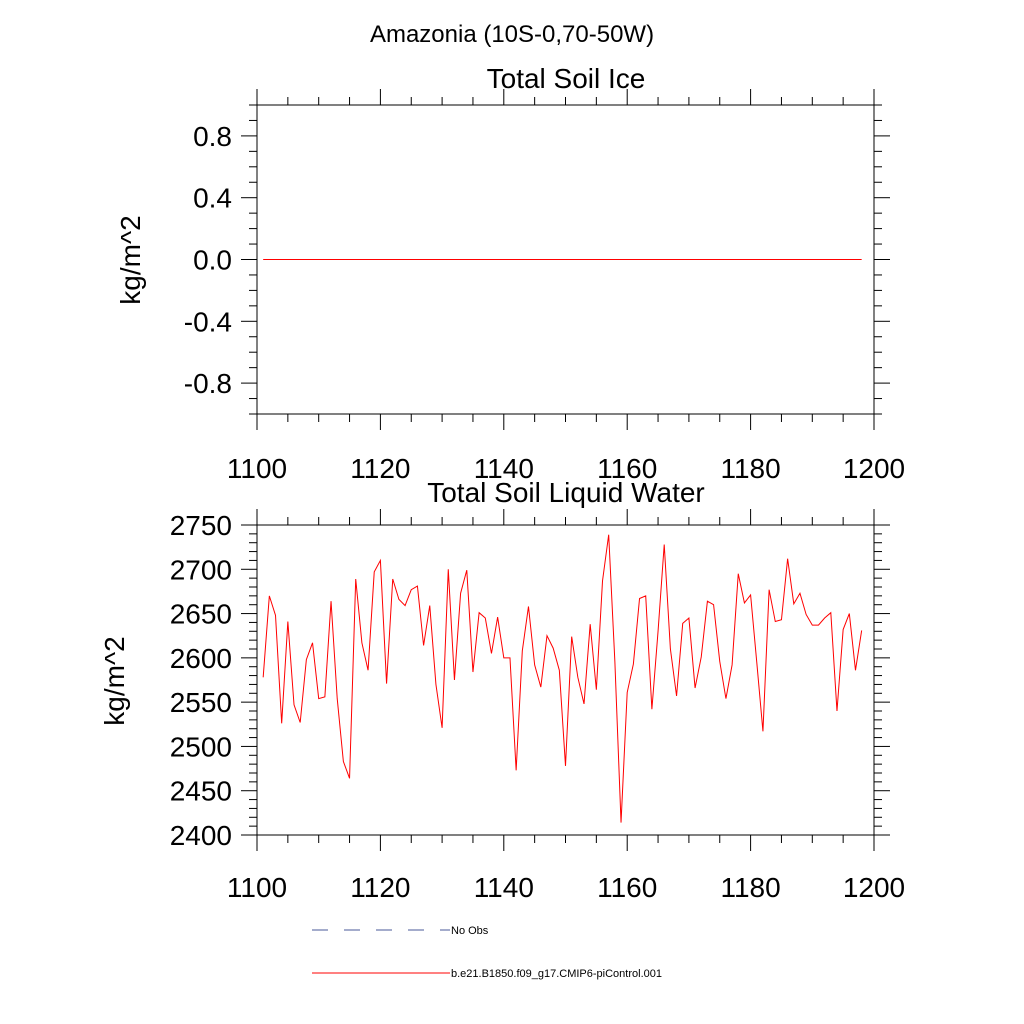 This screenshot has height=1024, width=1024. What do you see at coordinates (201, 525) in the screenshot?
I see `y-tick-label: 2750` at bounding box center [201, 525].